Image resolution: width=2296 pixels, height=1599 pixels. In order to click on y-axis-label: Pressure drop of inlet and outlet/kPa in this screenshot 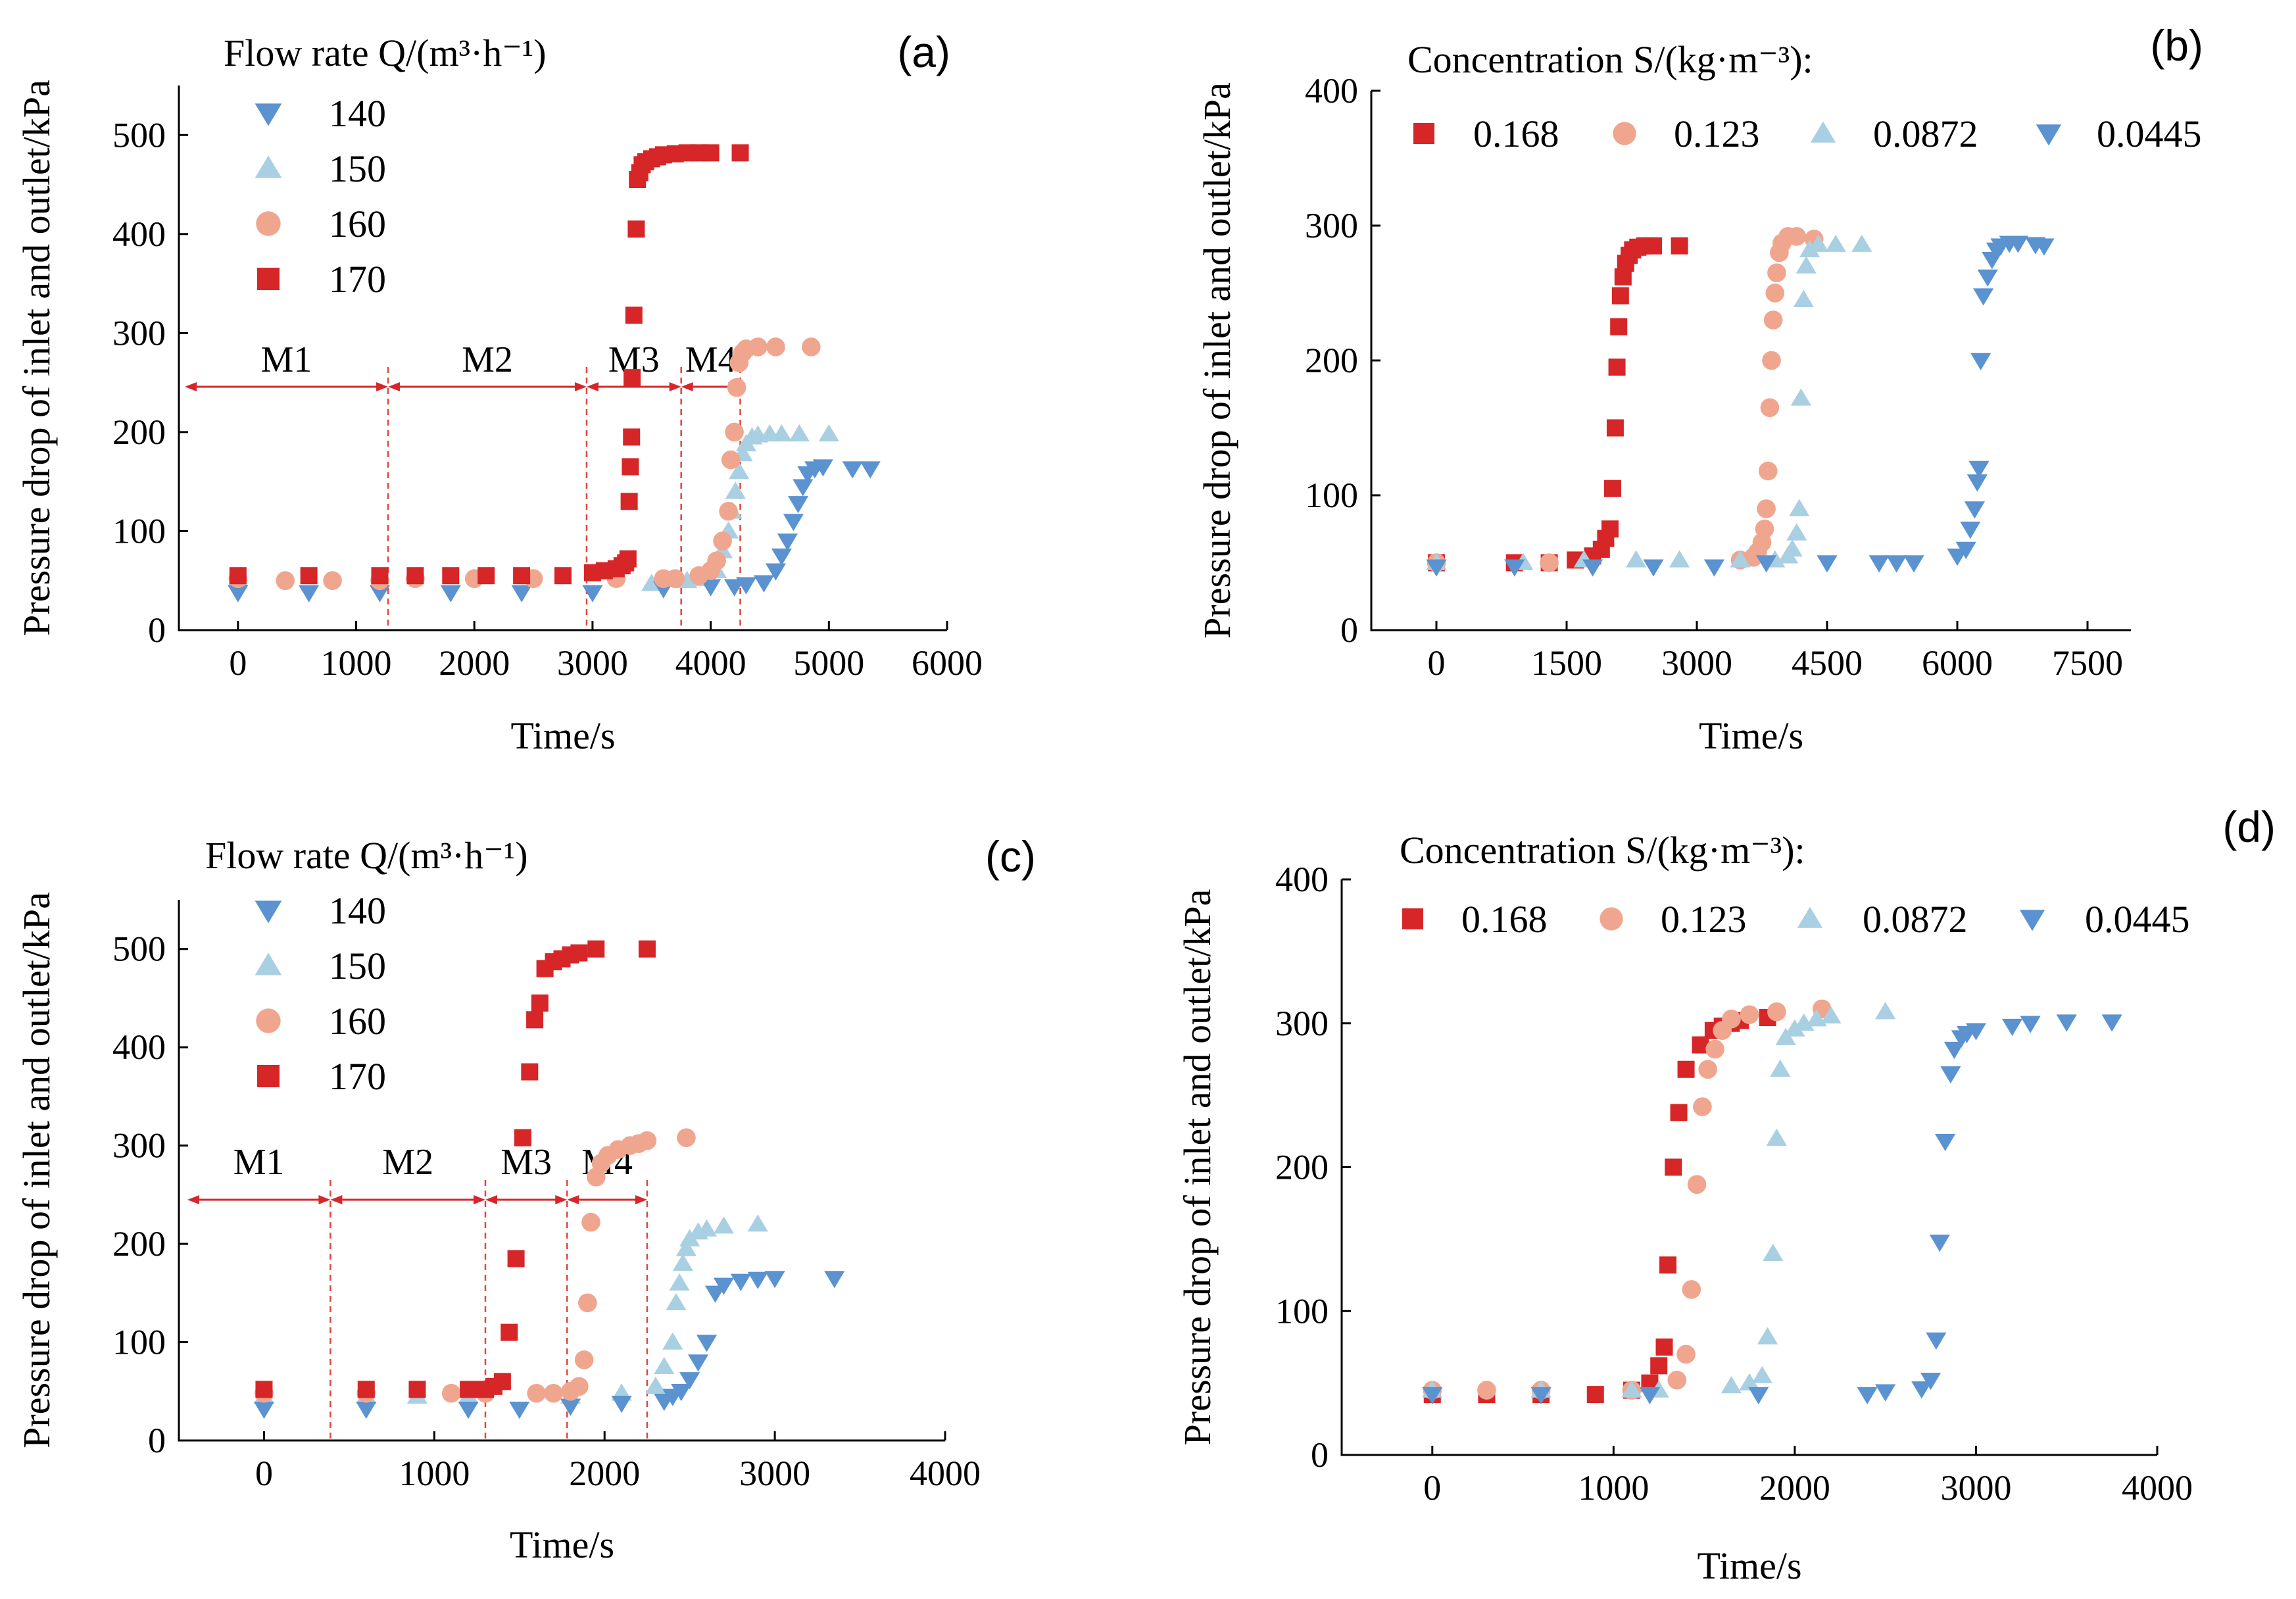, I will do `click(36, 1170)`.